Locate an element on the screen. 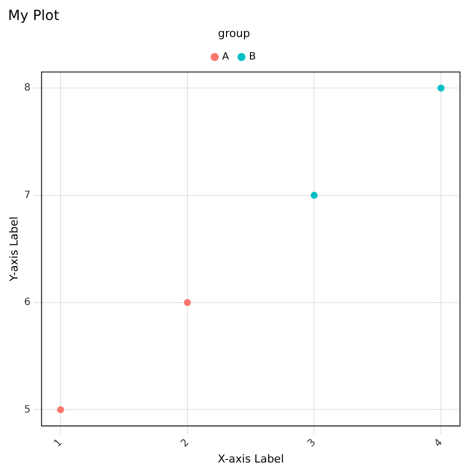  legend-label: B is located at coordinates (252, 57).